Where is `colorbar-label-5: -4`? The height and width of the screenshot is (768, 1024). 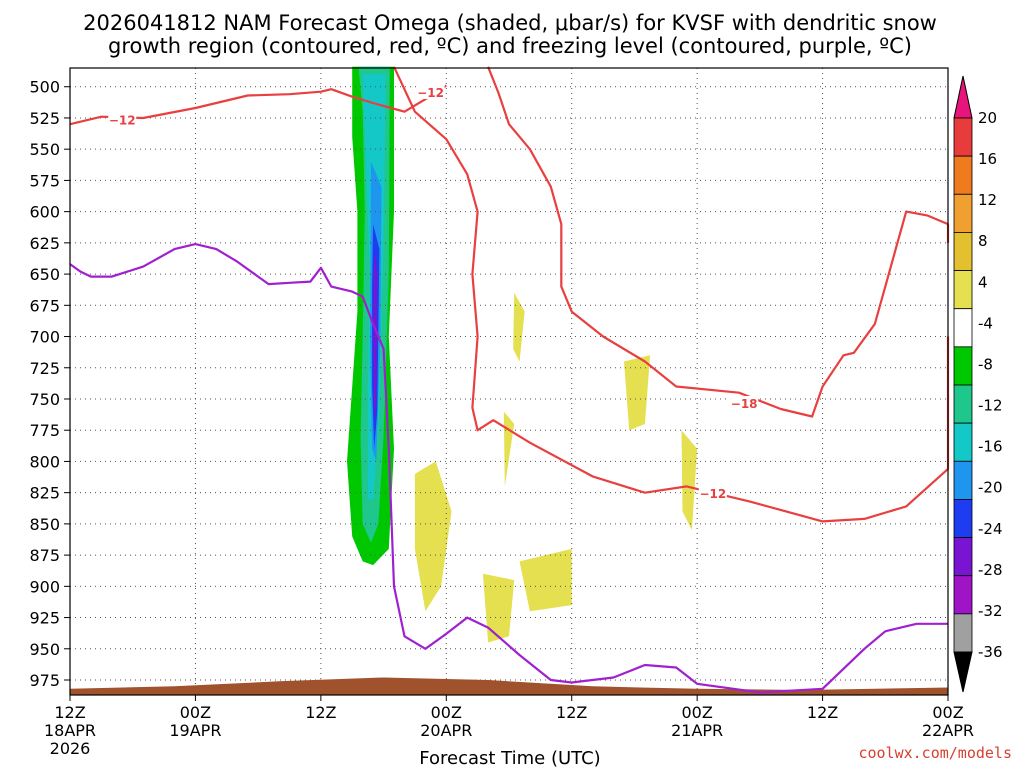 colorbar-label-5: -4 is located at coordinates (985, 323).